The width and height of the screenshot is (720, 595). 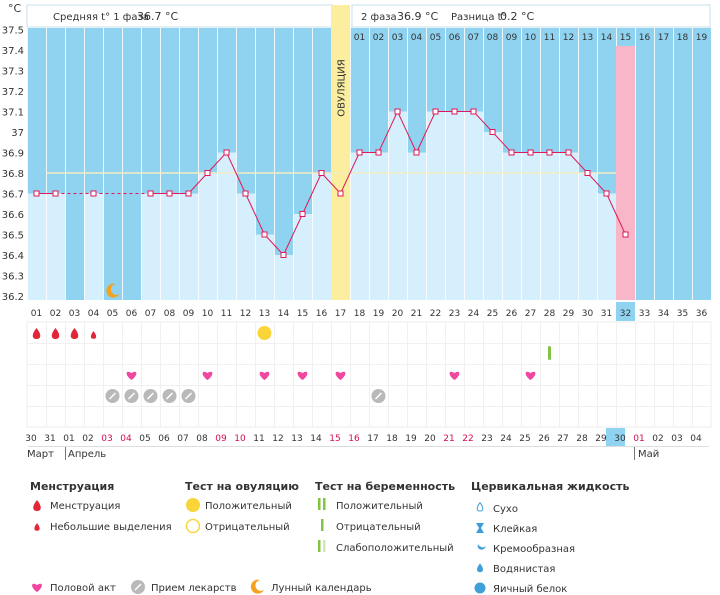 I want to click on cycle-day-label: 02, so click(x=55, y=314).